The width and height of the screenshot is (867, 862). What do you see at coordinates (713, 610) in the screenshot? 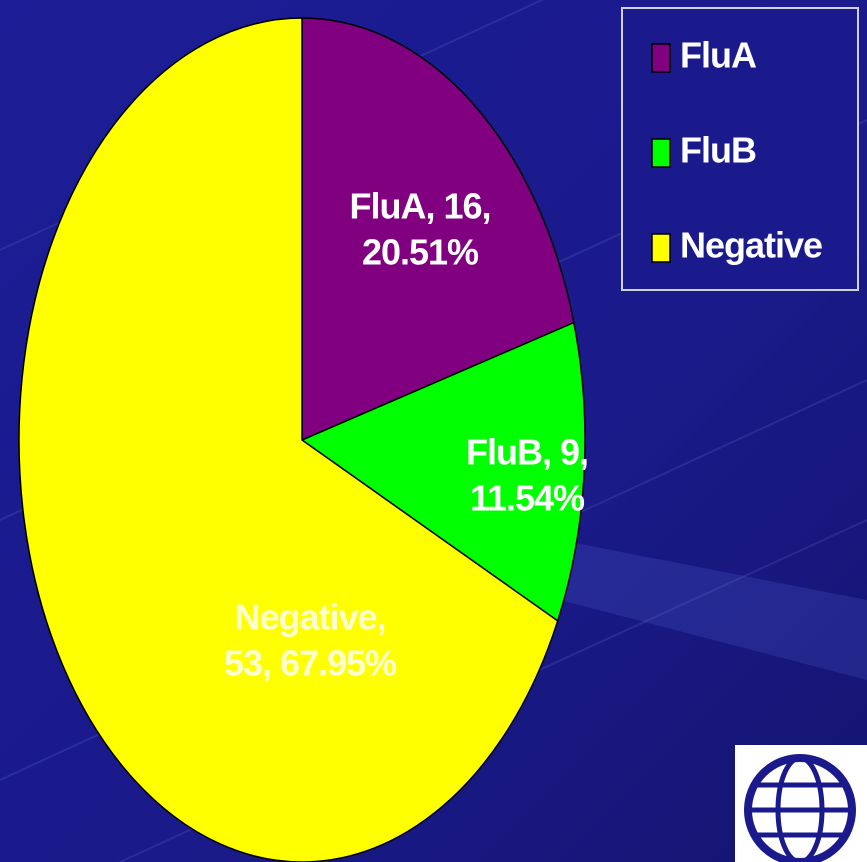
I see `background-light` at bounding box center [713, 610].